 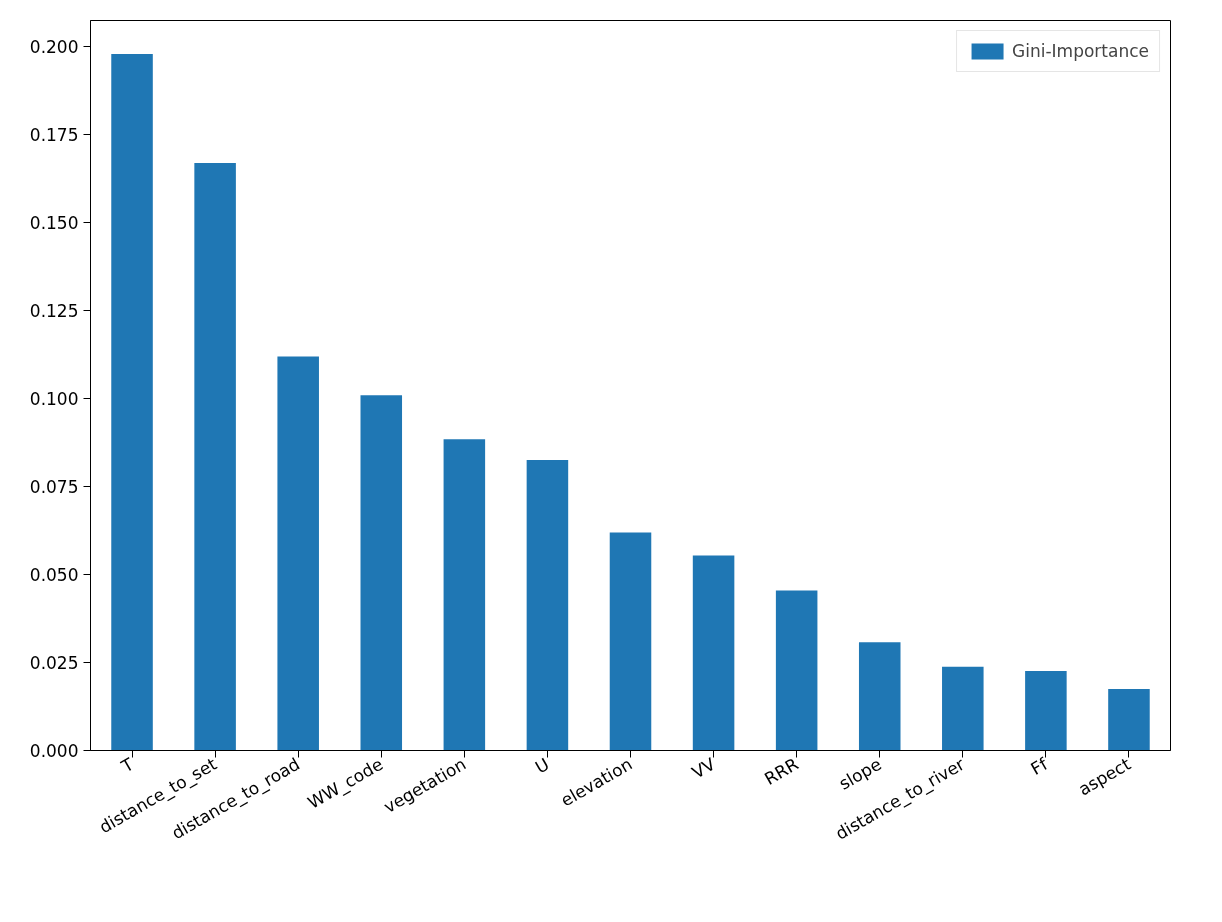 I want to click on y-tick-label: 0.175, so click(x=54, y=135).